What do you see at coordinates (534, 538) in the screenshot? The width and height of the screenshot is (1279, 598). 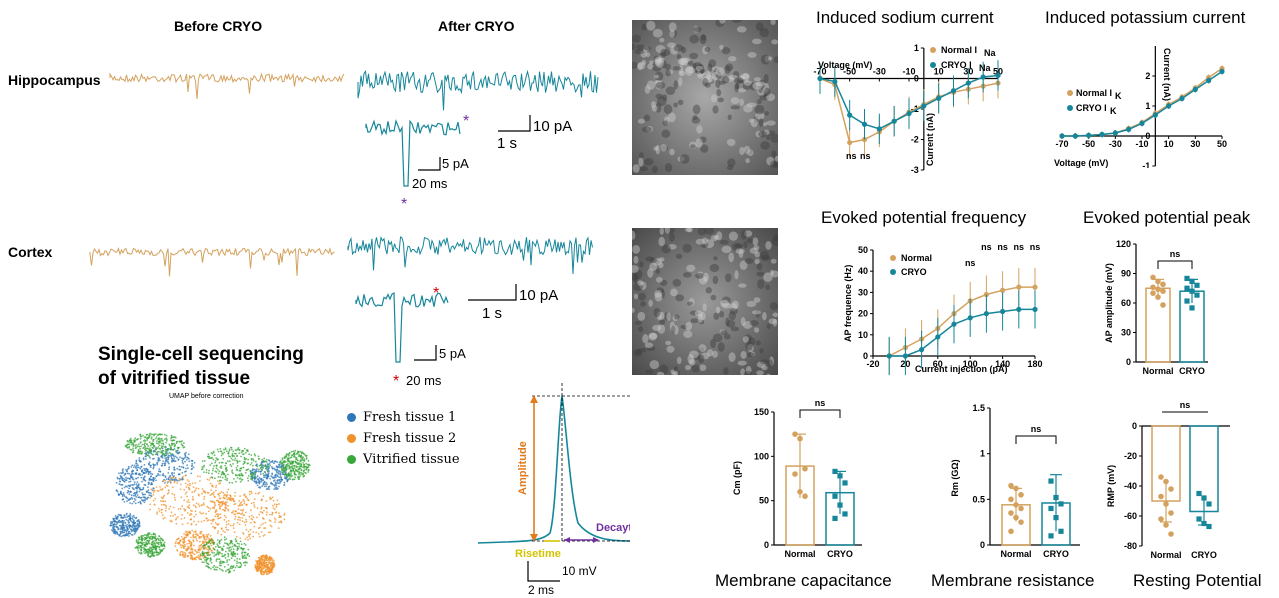 I see `amplitude-arrow-head-bottom` at bounding box center [534, 538].